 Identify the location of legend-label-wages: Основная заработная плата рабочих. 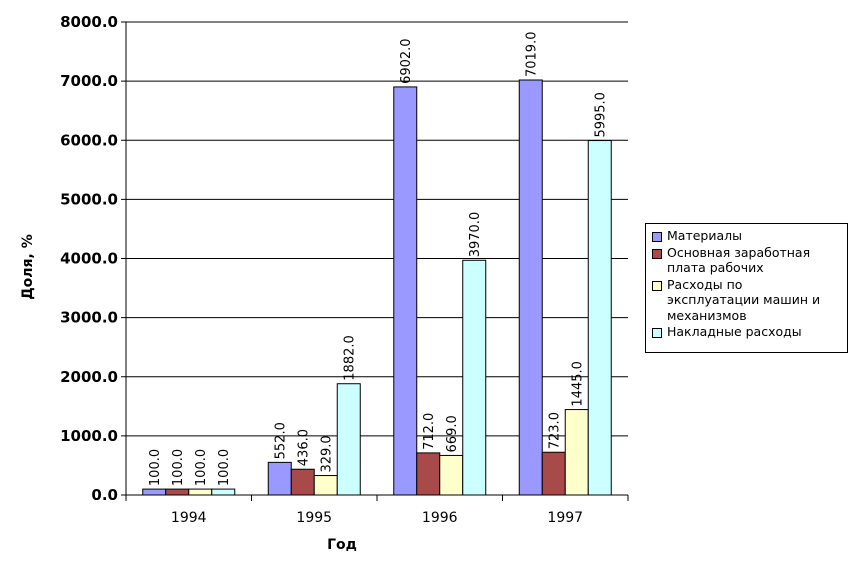
(739, 260).